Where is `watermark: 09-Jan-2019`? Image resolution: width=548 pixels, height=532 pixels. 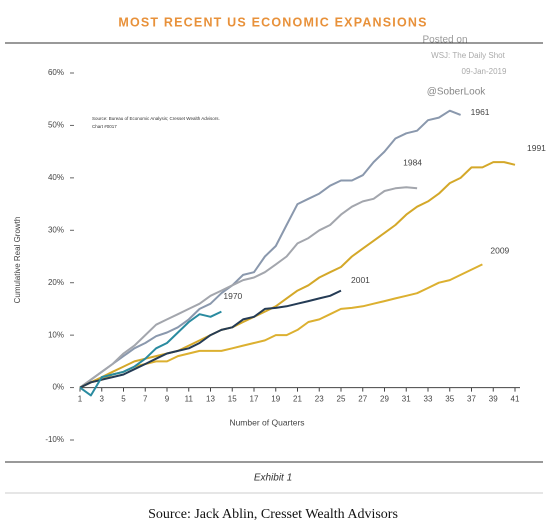
watermark: 09-Jan-2019 is located at coordinates (484, 71).